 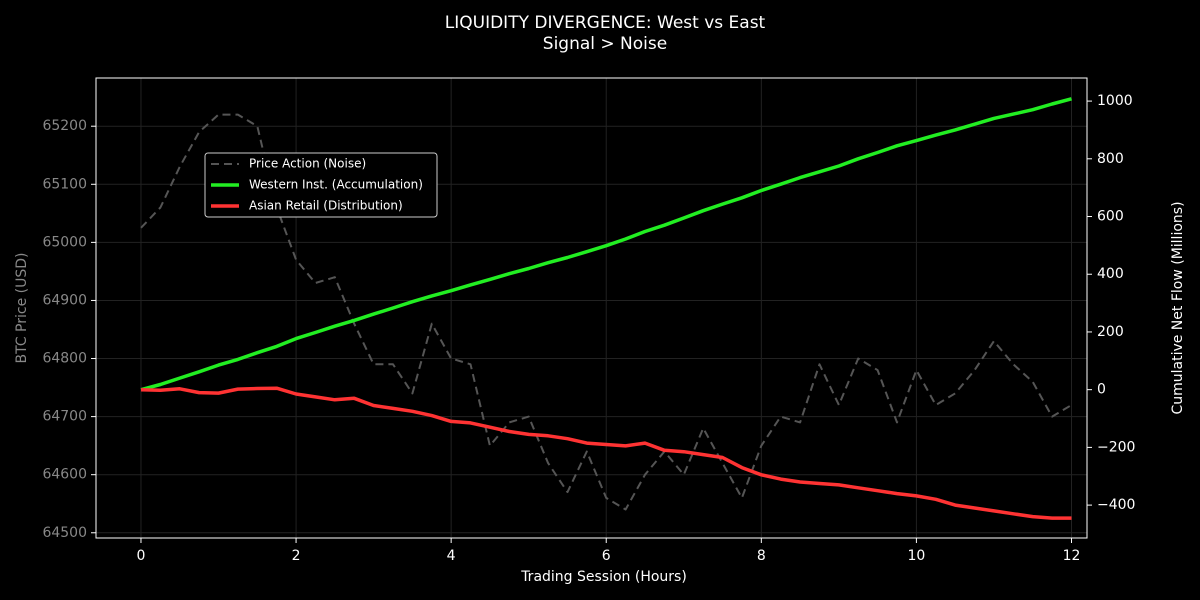 I want to click on y2-tick-label: −200, so click(x=1116, y=447).